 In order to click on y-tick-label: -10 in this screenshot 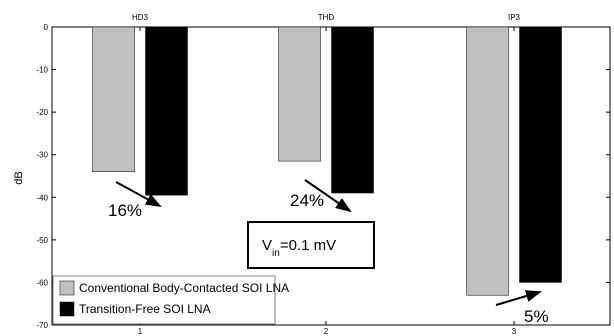, I will do `click(42, 70)`.